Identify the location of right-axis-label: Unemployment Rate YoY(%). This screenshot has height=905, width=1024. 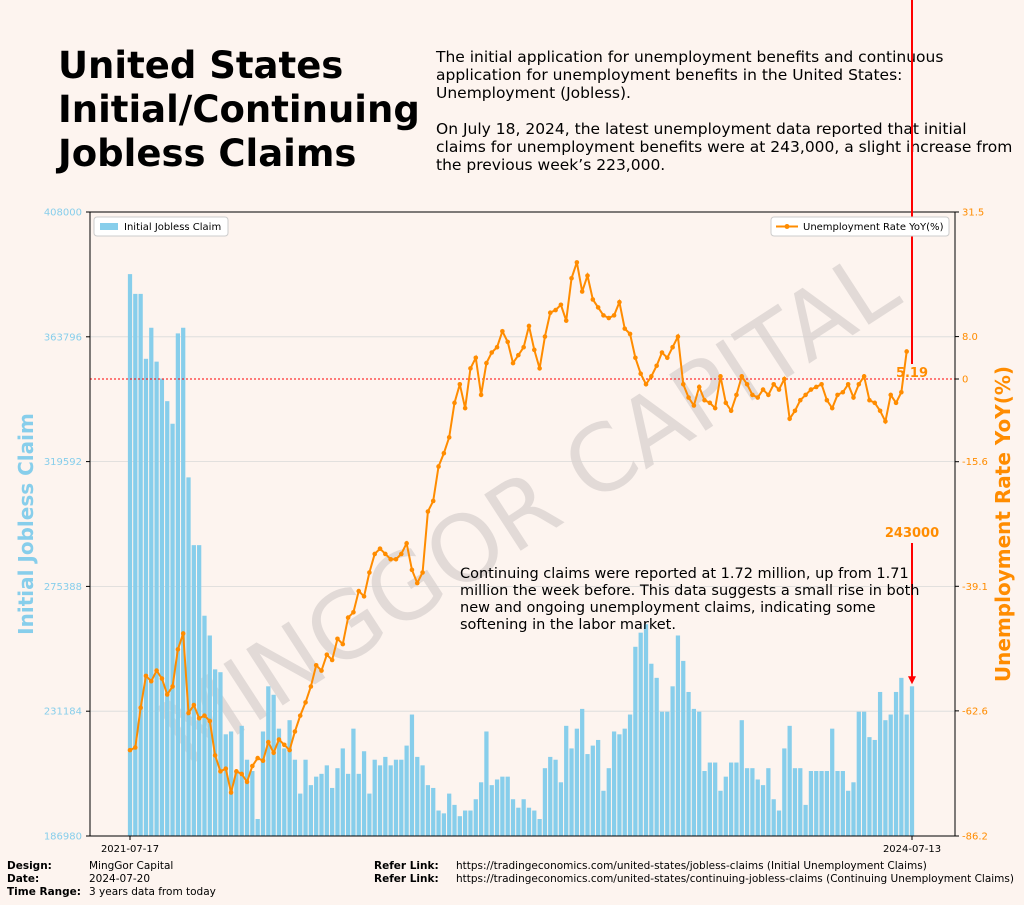
(1003, 524).